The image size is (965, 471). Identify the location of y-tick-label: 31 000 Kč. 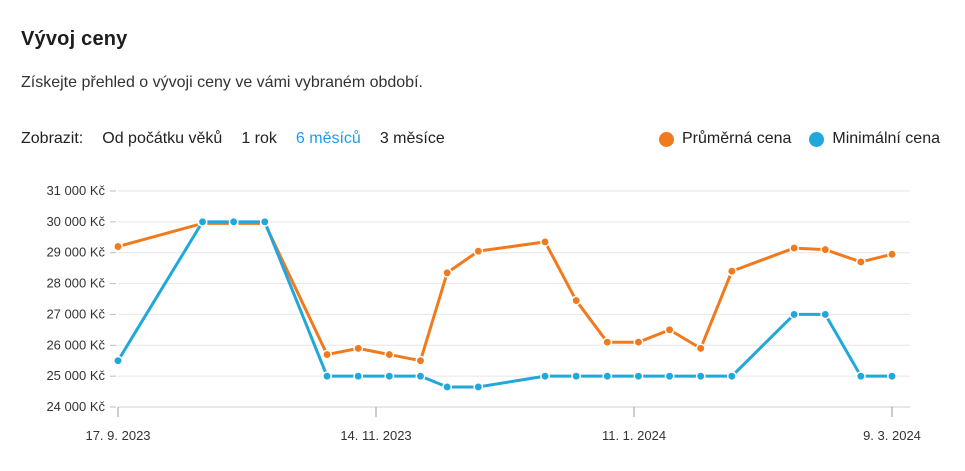
(75, 190).